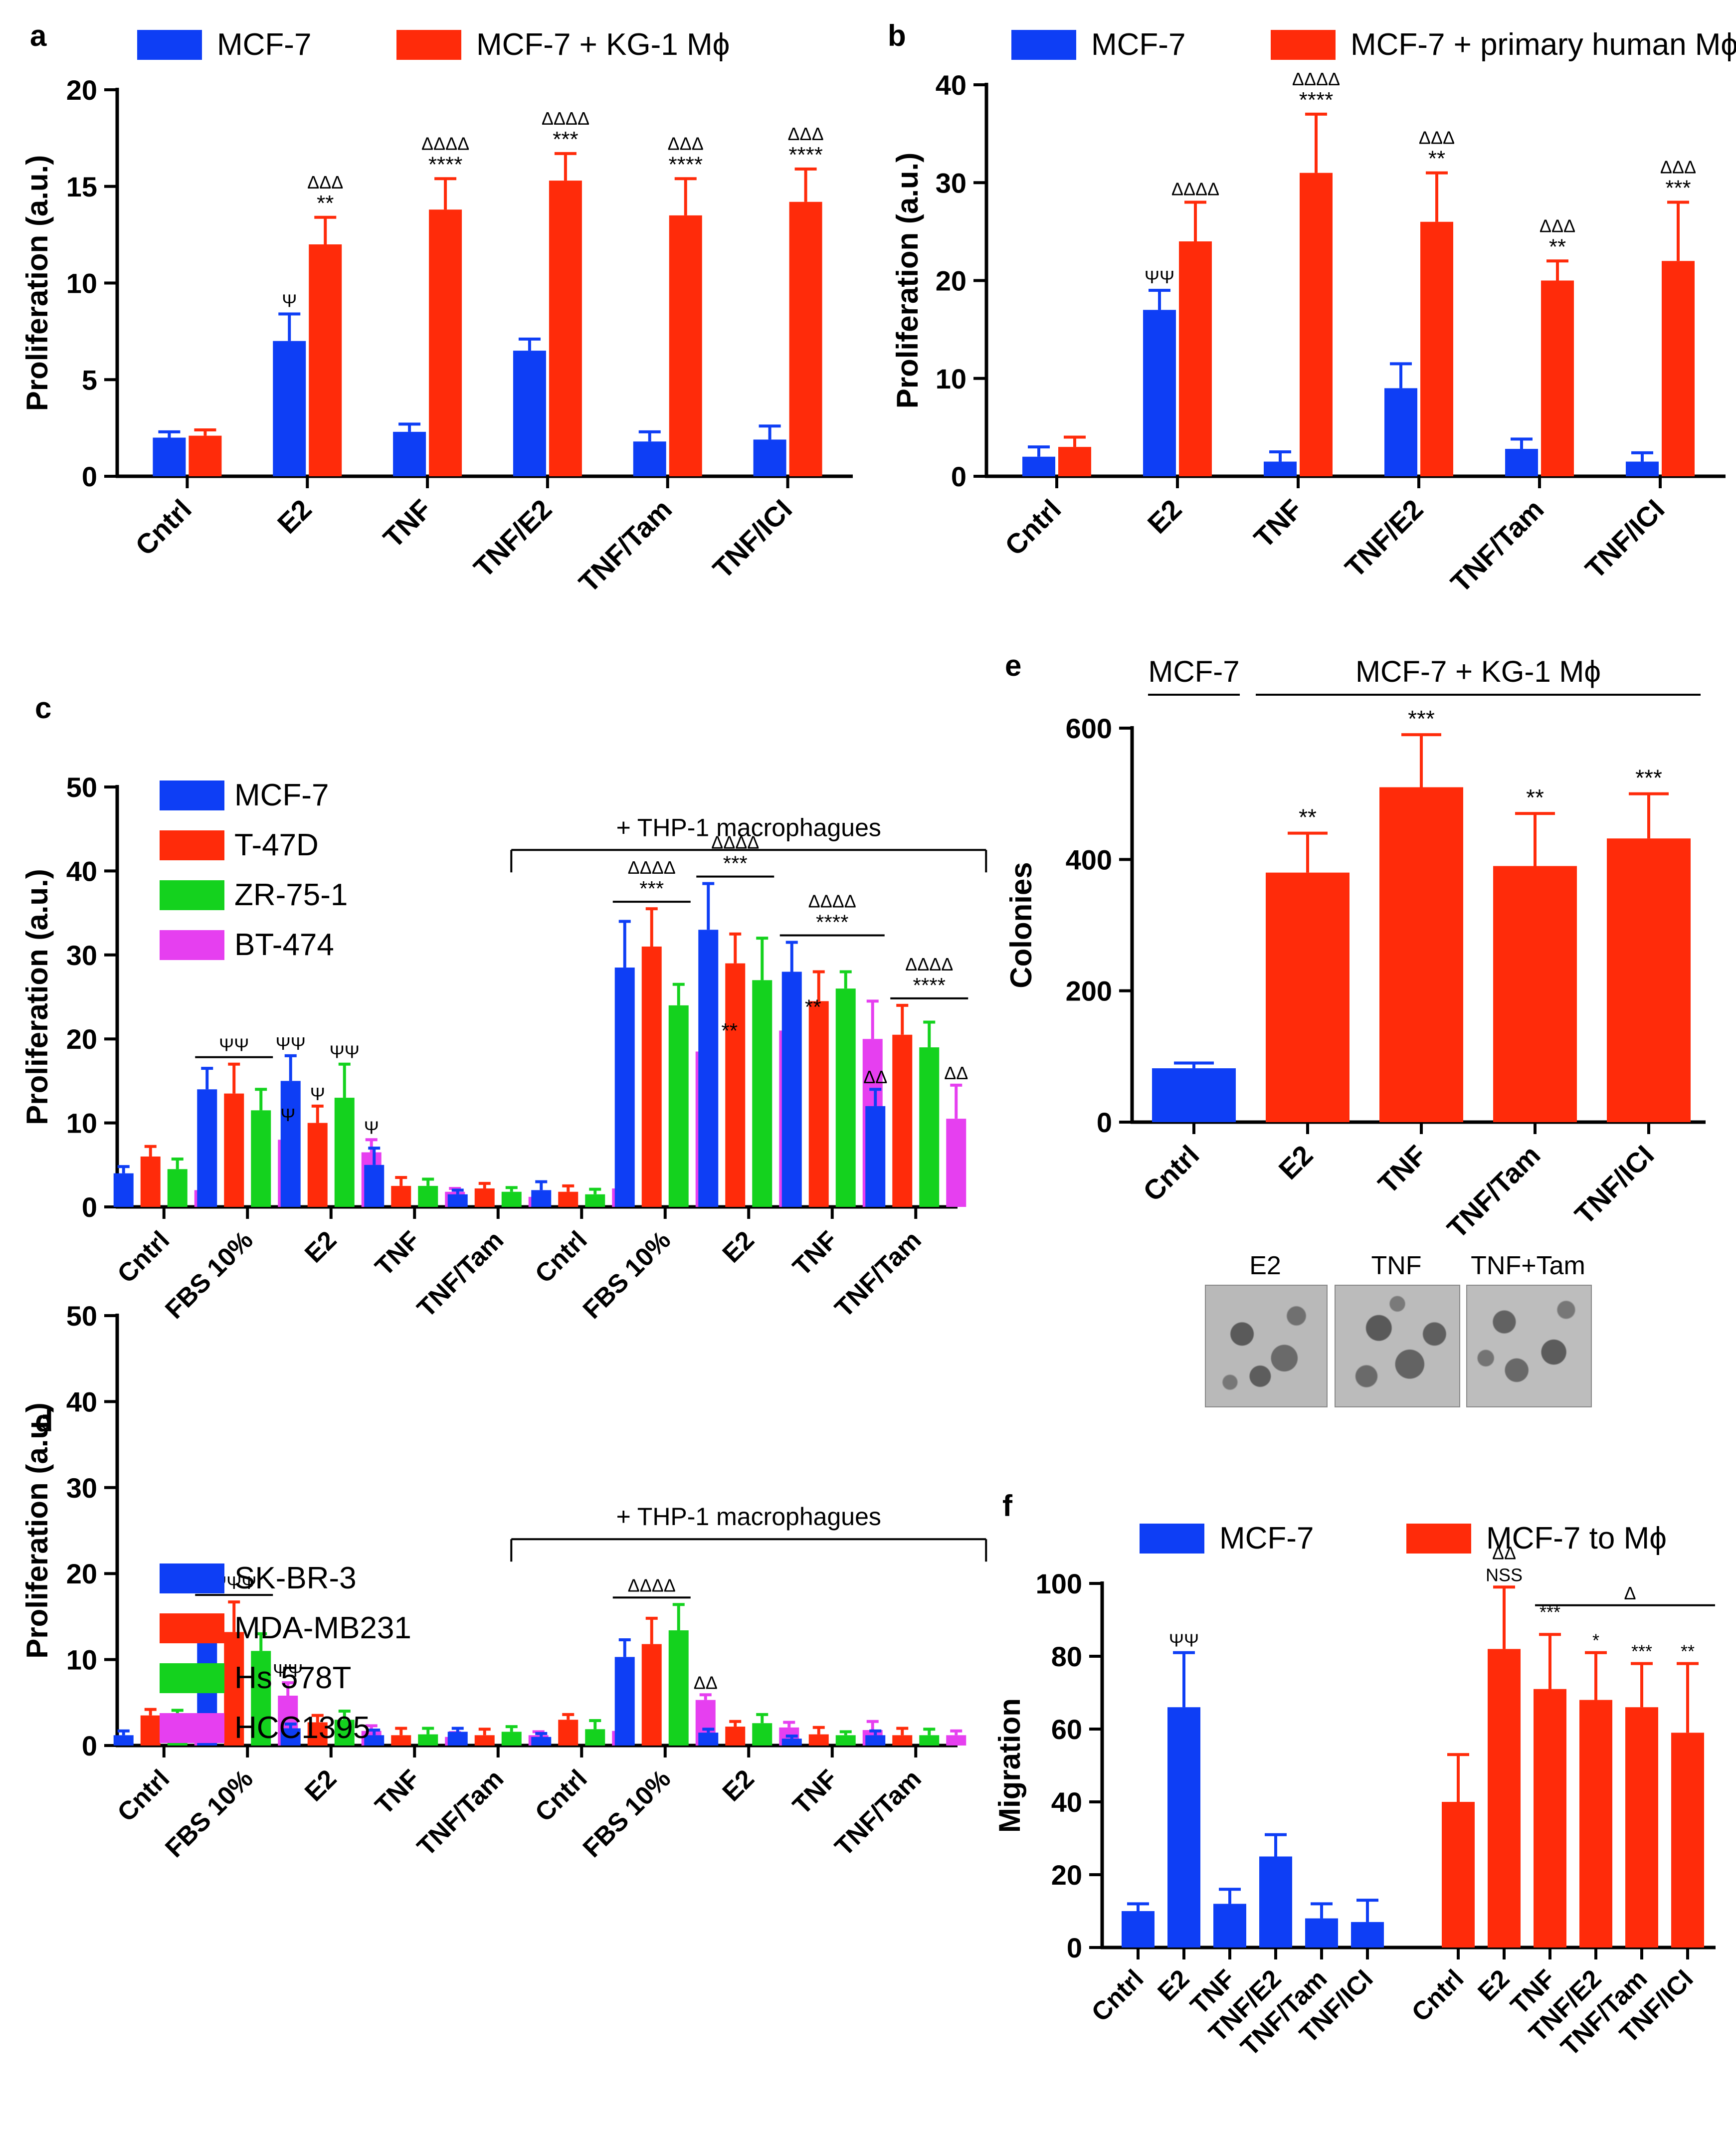  I want to click on y-tick-label: 100, so click(1059, 1583).